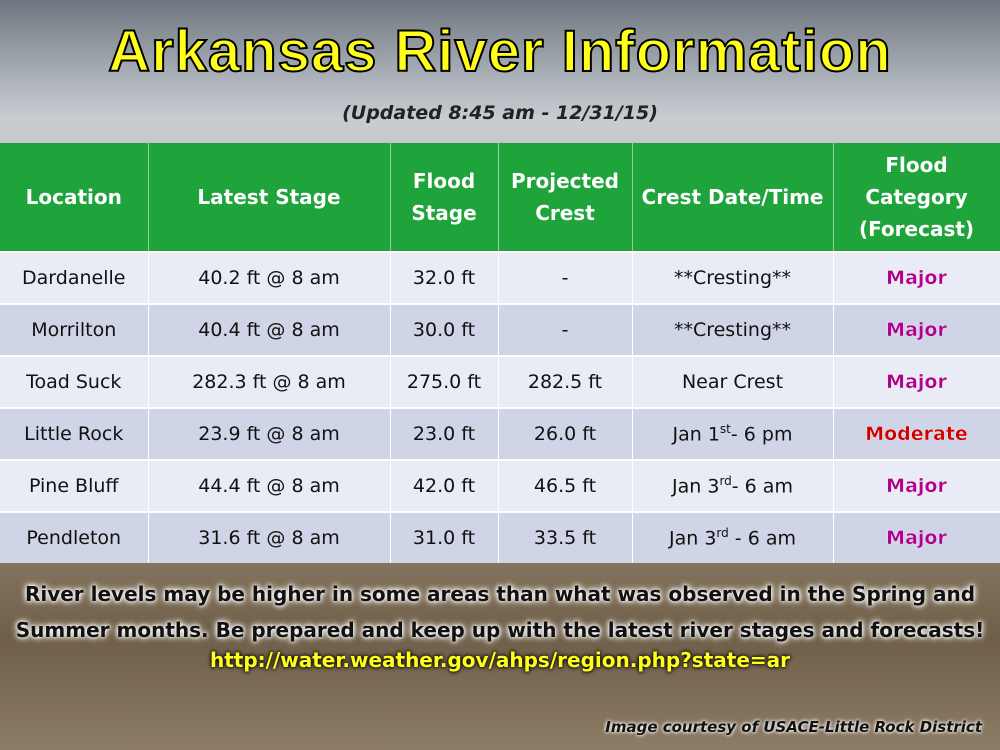  What do you see at coordinates (269, 537) in the screenshot?
I see `cell: 31.6 ft @ 8 am` at bounding box center [269, 537].